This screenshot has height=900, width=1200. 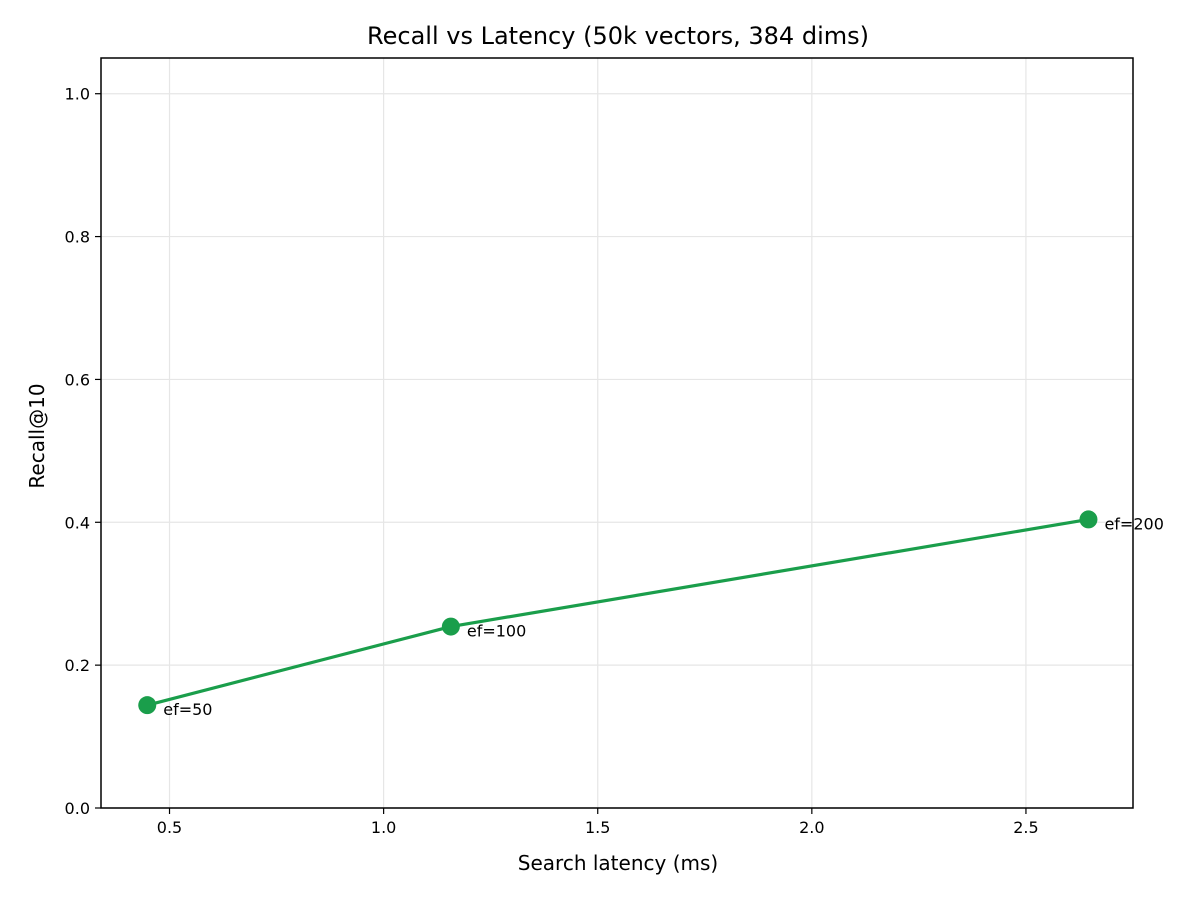 What do you see at coordinates (1133, 523) in the screenshot?
I see `point-annotation: ef=200` at bounding box center [1133, 523].